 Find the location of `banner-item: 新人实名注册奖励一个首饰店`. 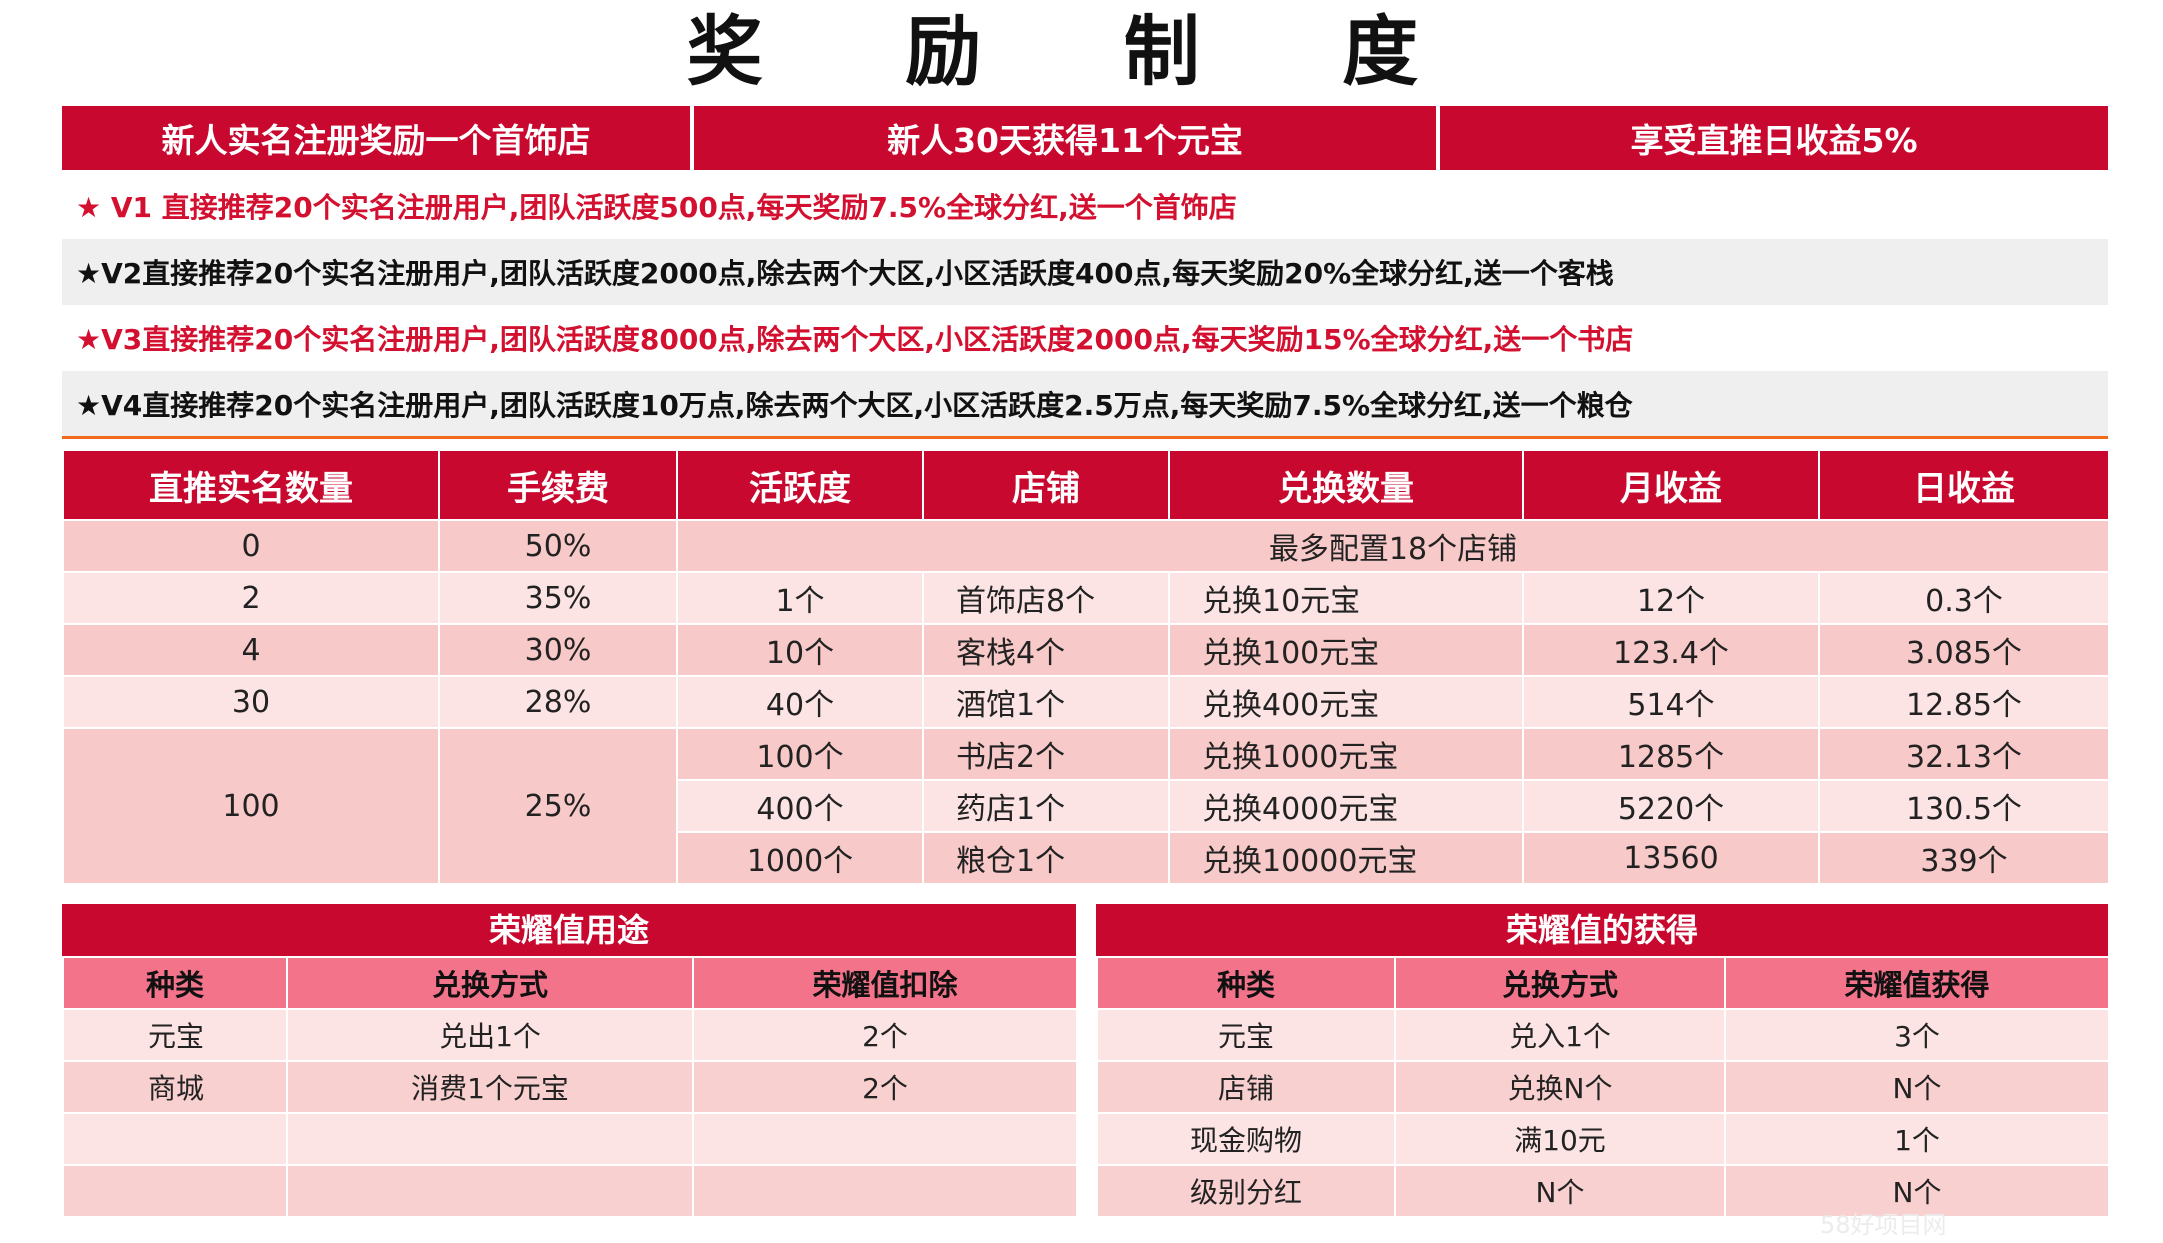

banner-item: 新人实名注册奖励一个首饰店 is located at coordinates (376, 138).